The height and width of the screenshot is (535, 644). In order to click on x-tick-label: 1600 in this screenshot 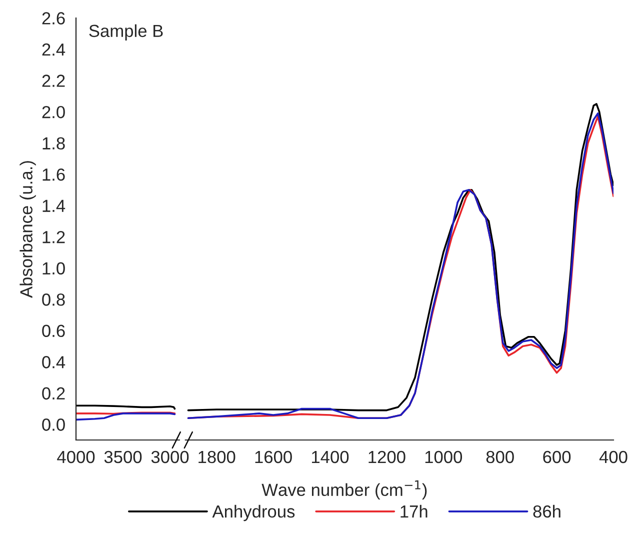, I will do `click(273, 457)`.